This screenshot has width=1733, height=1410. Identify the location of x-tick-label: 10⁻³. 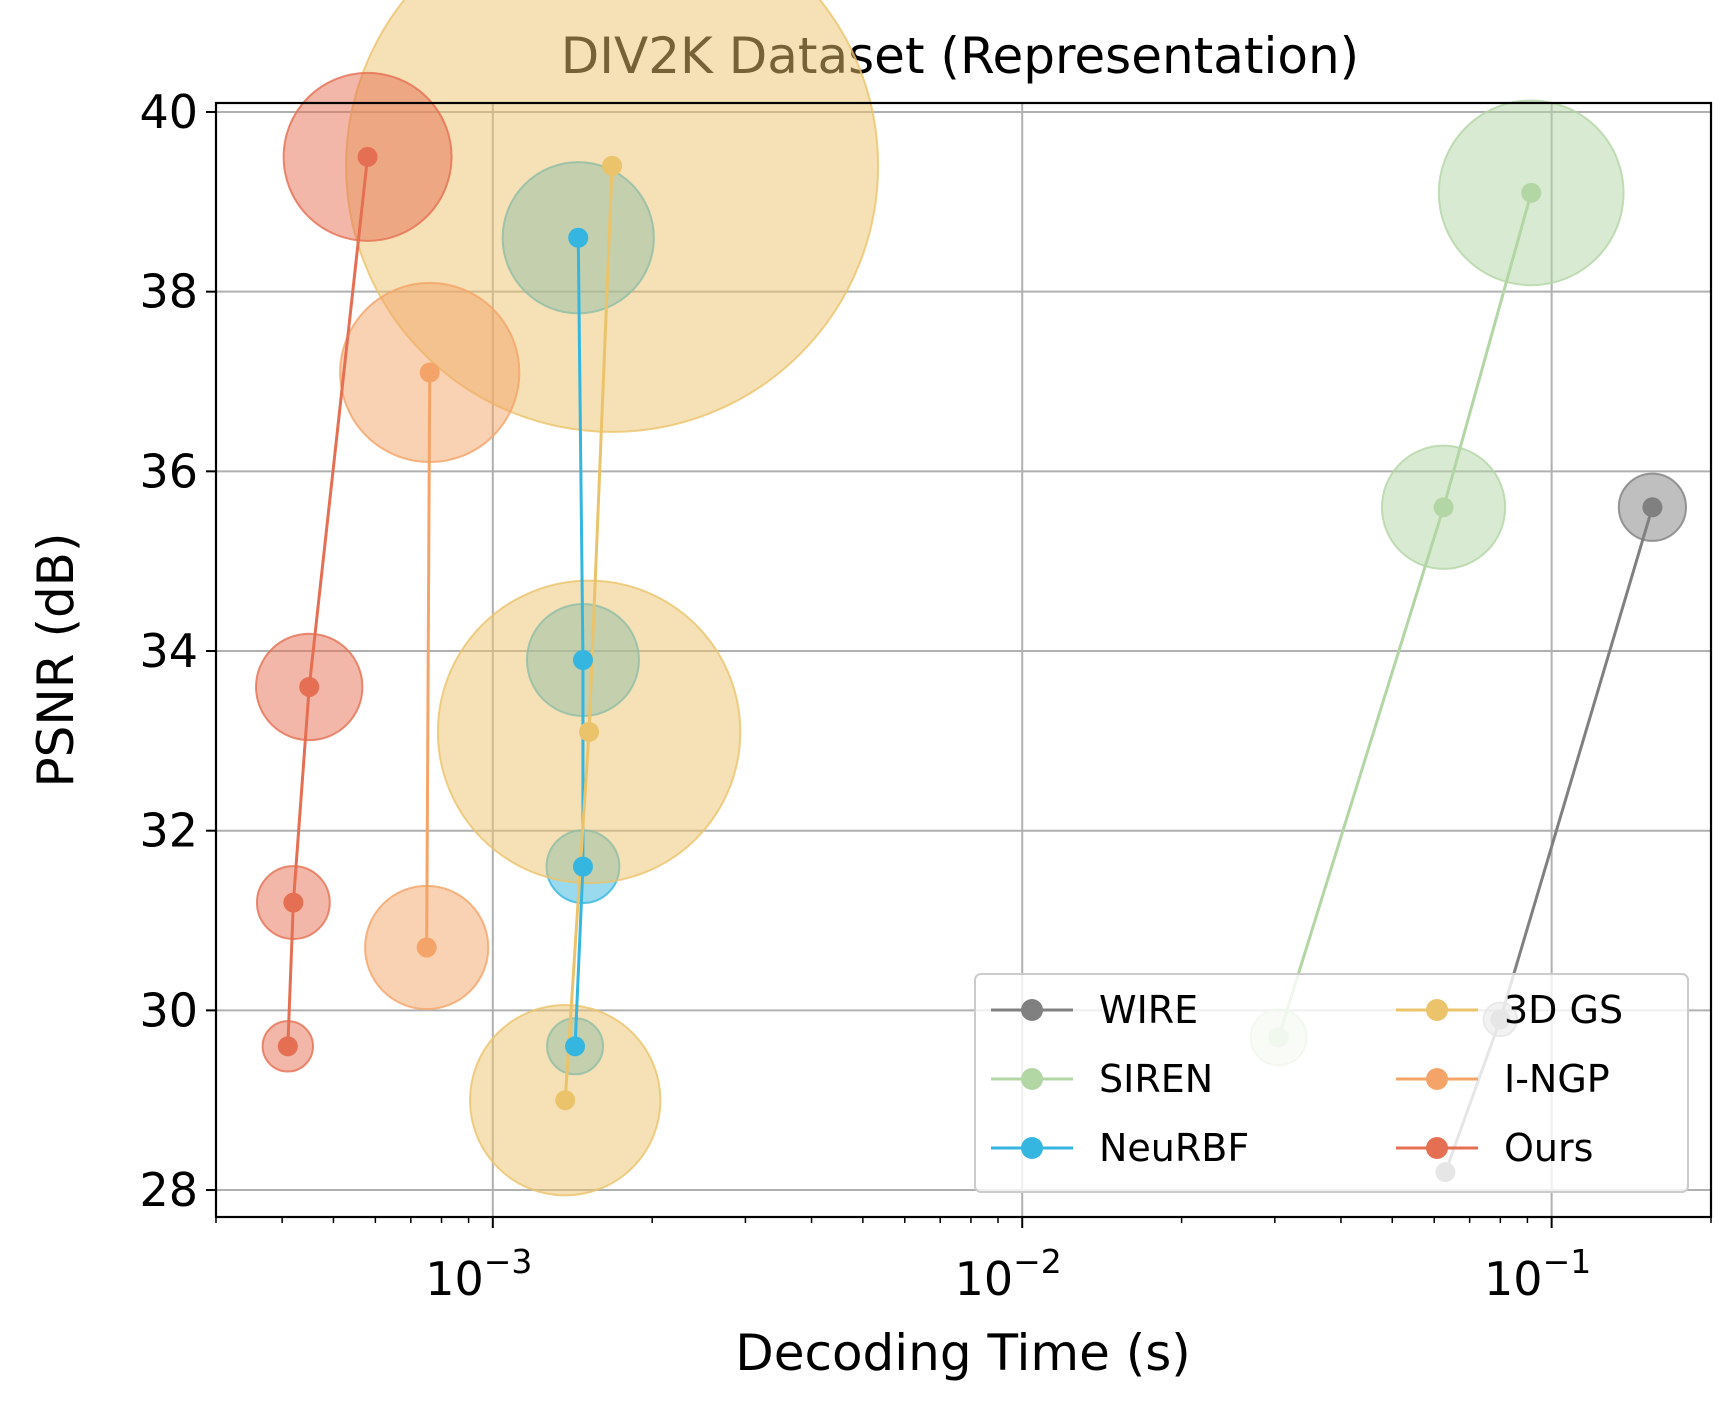
(478, 1274).